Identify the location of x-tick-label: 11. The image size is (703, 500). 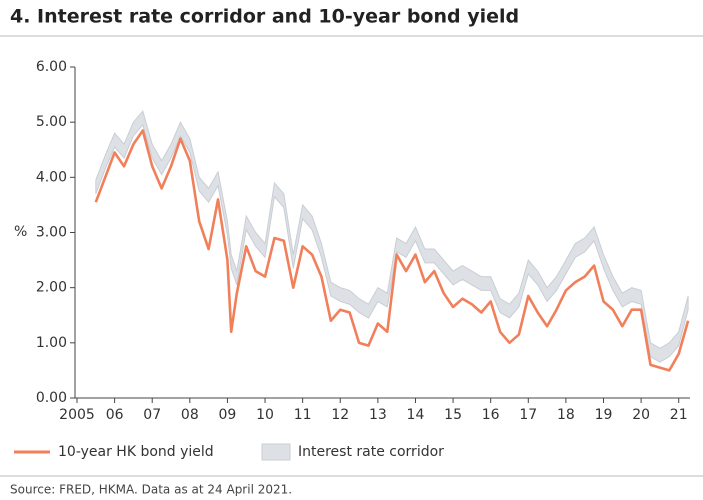
(303, 415).